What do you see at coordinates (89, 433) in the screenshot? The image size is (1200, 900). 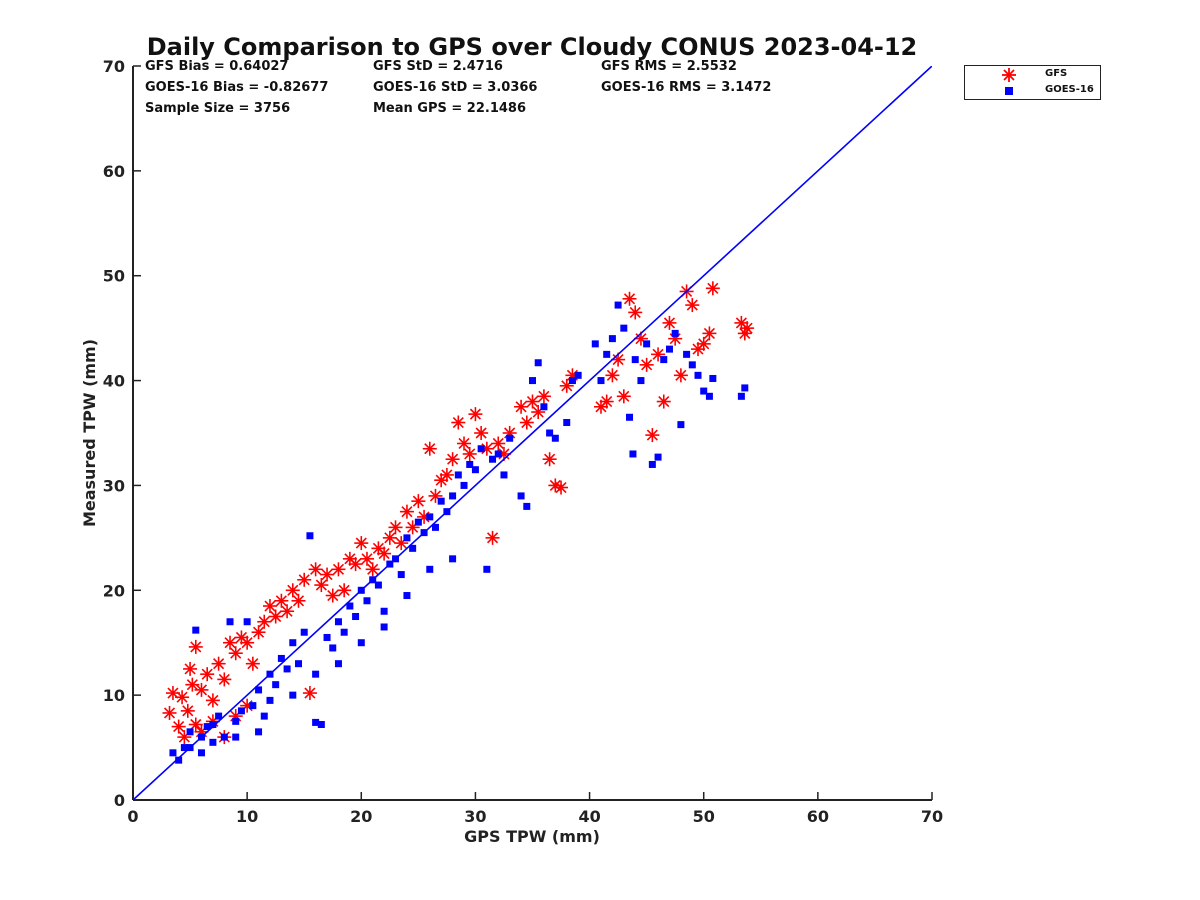 I see `y-axis-label: Measured TPW (mm)` at bounding box center [89, 433].